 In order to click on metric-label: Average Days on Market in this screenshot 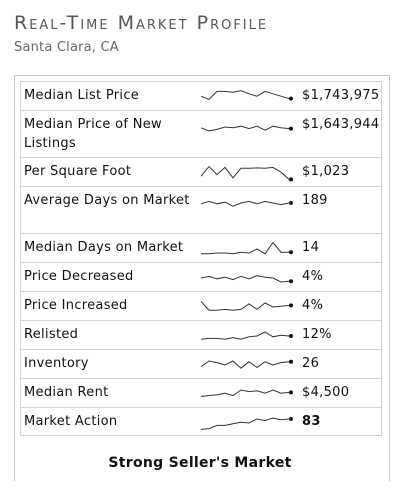, I will do `click(107, 200)`.